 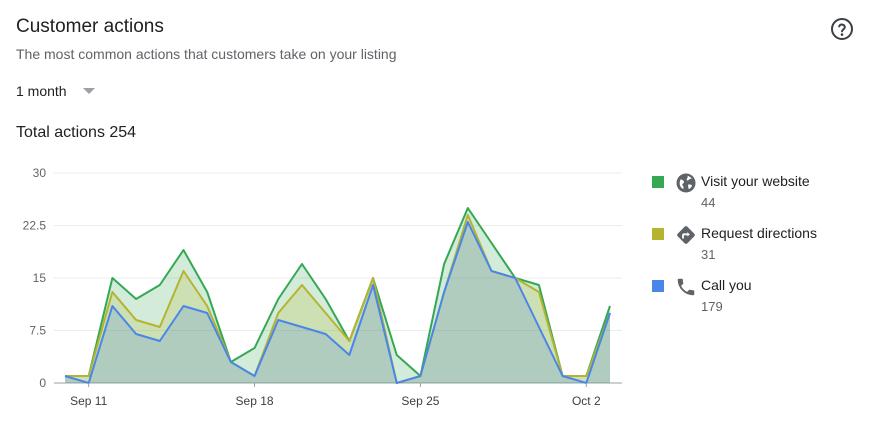 What do you see at coordinates (586, 401) in the screenshot?
I see `x-tick-label: Oct 2` at bounding box center [586, 401].